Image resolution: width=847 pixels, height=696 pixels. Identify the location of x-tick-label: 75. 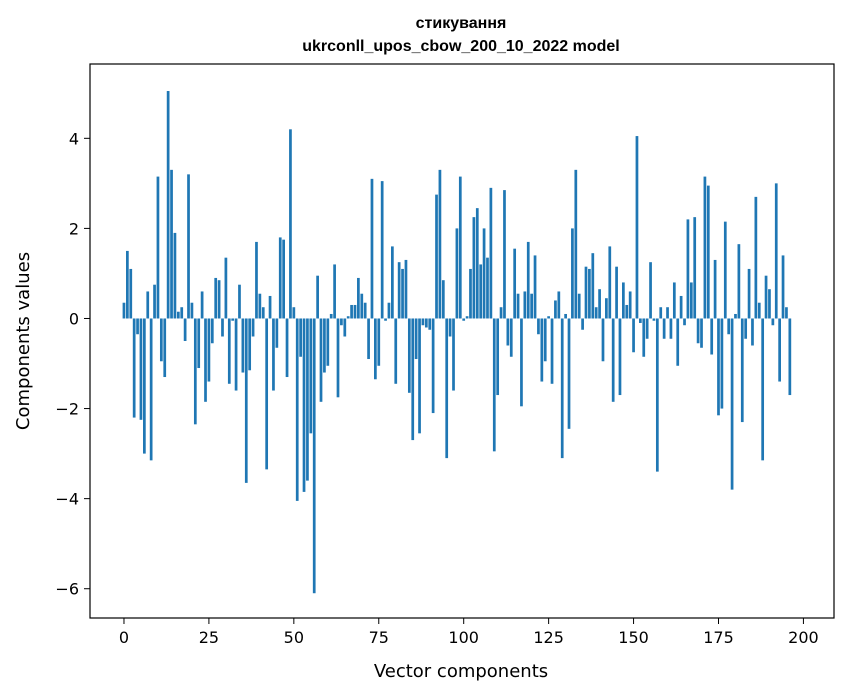
(379, 637).